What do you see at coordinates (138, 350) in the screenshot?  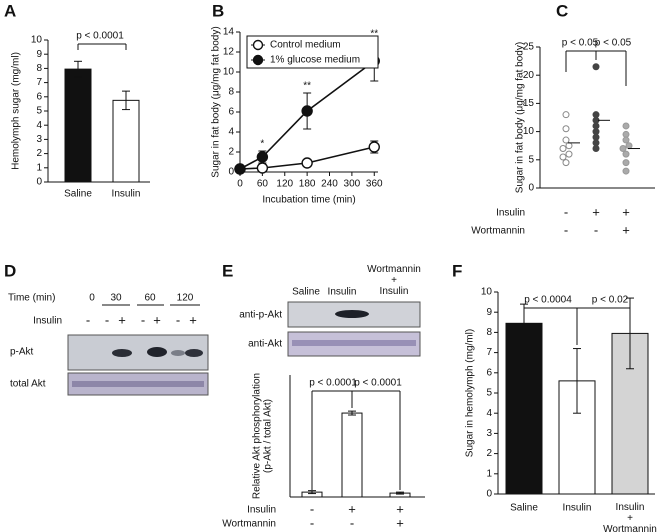 I see `blot-d-images` at bounding box center [138, 350].